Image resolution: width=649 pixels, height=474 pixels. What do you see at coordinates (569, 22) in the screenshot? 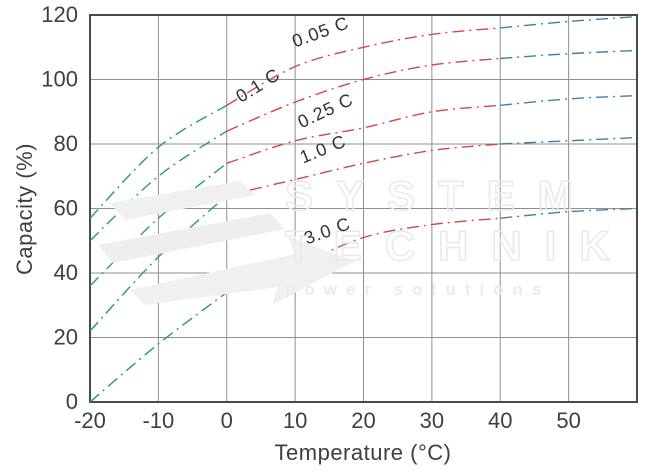
I see `curve-0.05c-hot` at bounding box center [569, 22].